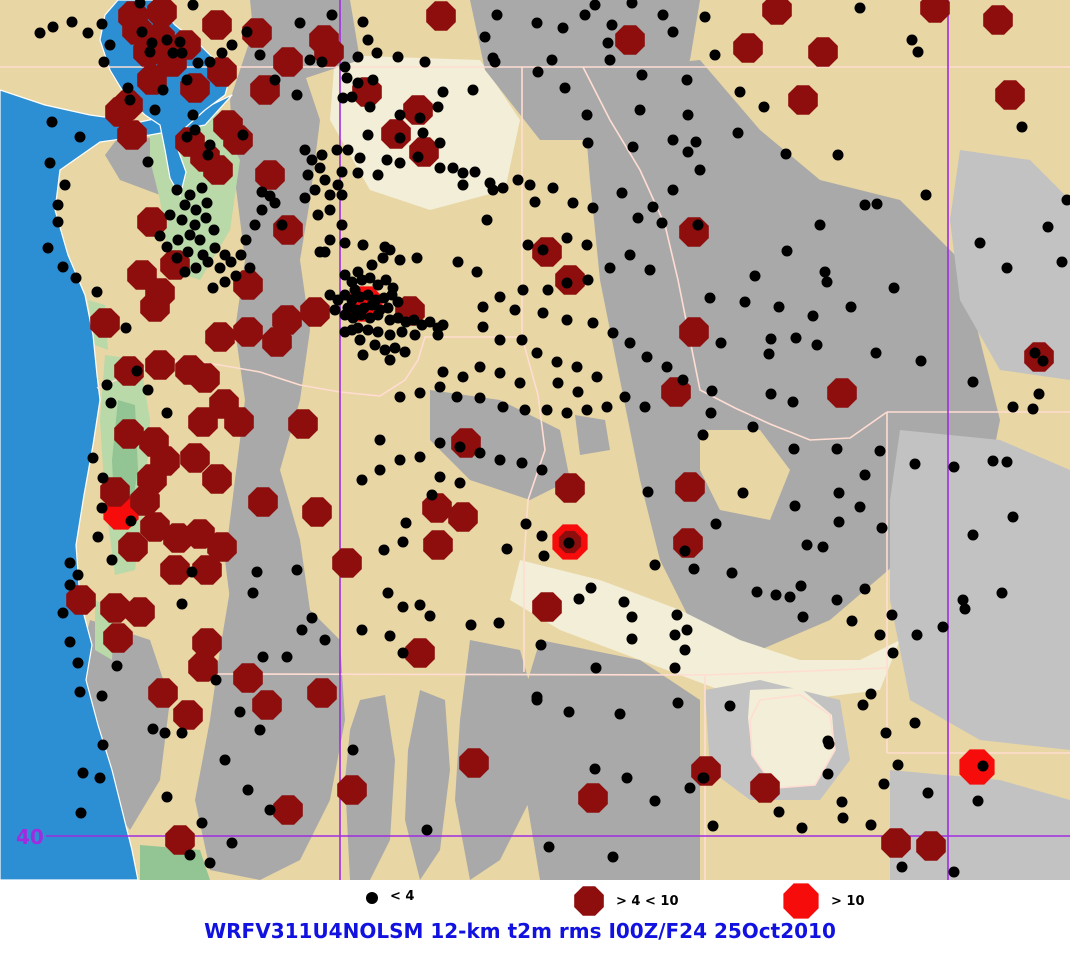 The image size is (1070, 969). What do you see at coordinates (402, 896) in the screenshot?
I see `legend-label-lt4: < 4` at bounding box center [402, 896].